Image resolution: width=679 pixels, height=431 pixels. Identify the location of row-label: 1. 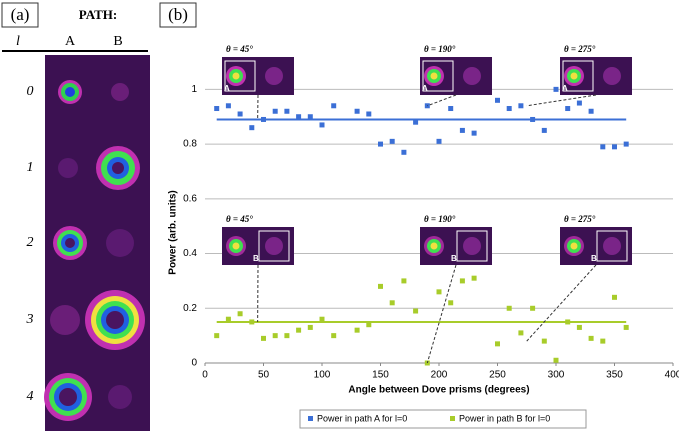
(30, 167).